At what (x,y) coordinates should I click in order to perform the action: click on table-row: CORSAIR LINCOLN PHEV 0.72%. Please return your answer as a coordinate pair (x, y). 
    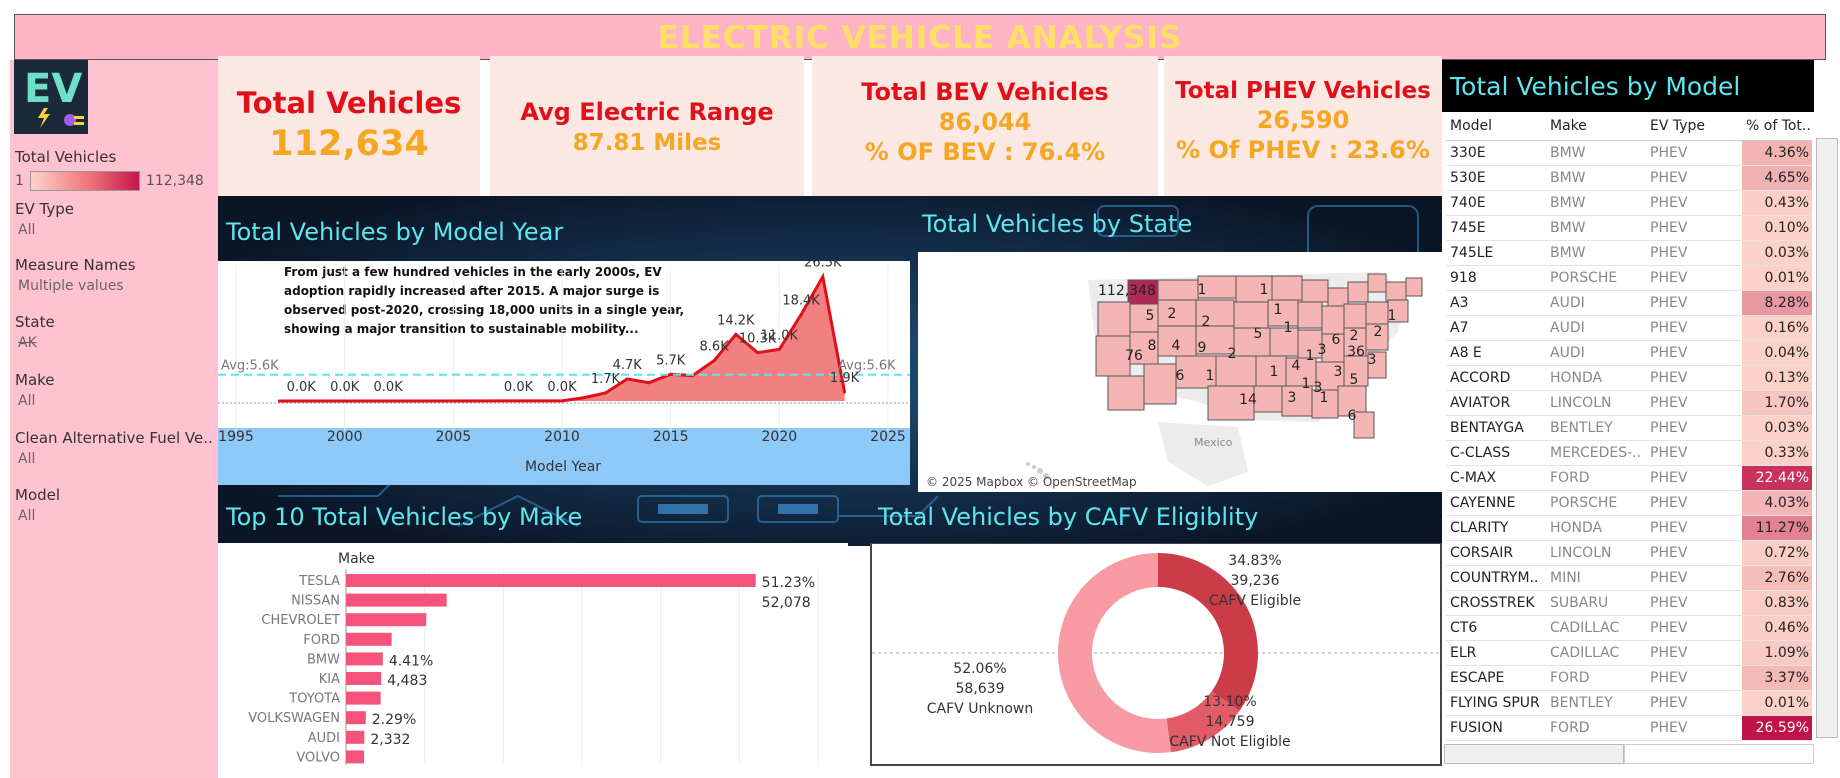
    Looking at the image, I should click on (1629, 553).